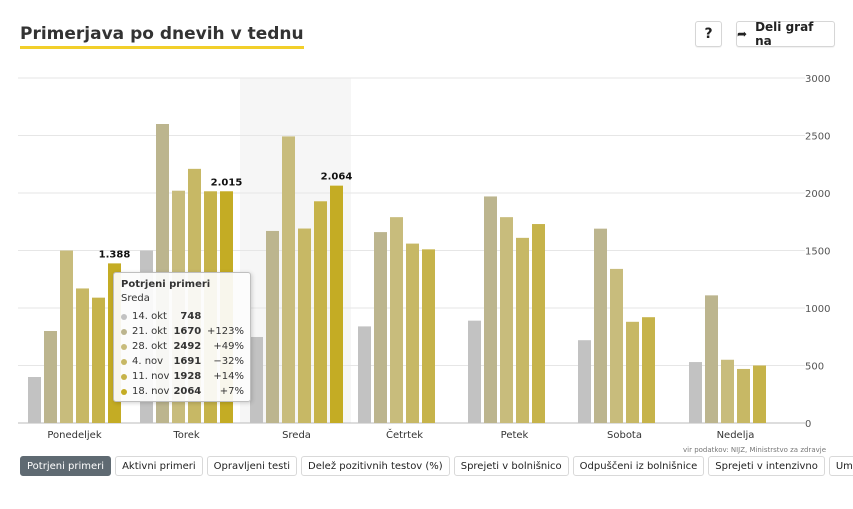 The height and width of the screenshot is (509, 853). What do you see at coordinates (149, 346) in the screenshot?
I see `tooltip-date: 28. okt` at bounding box center [149, 346].